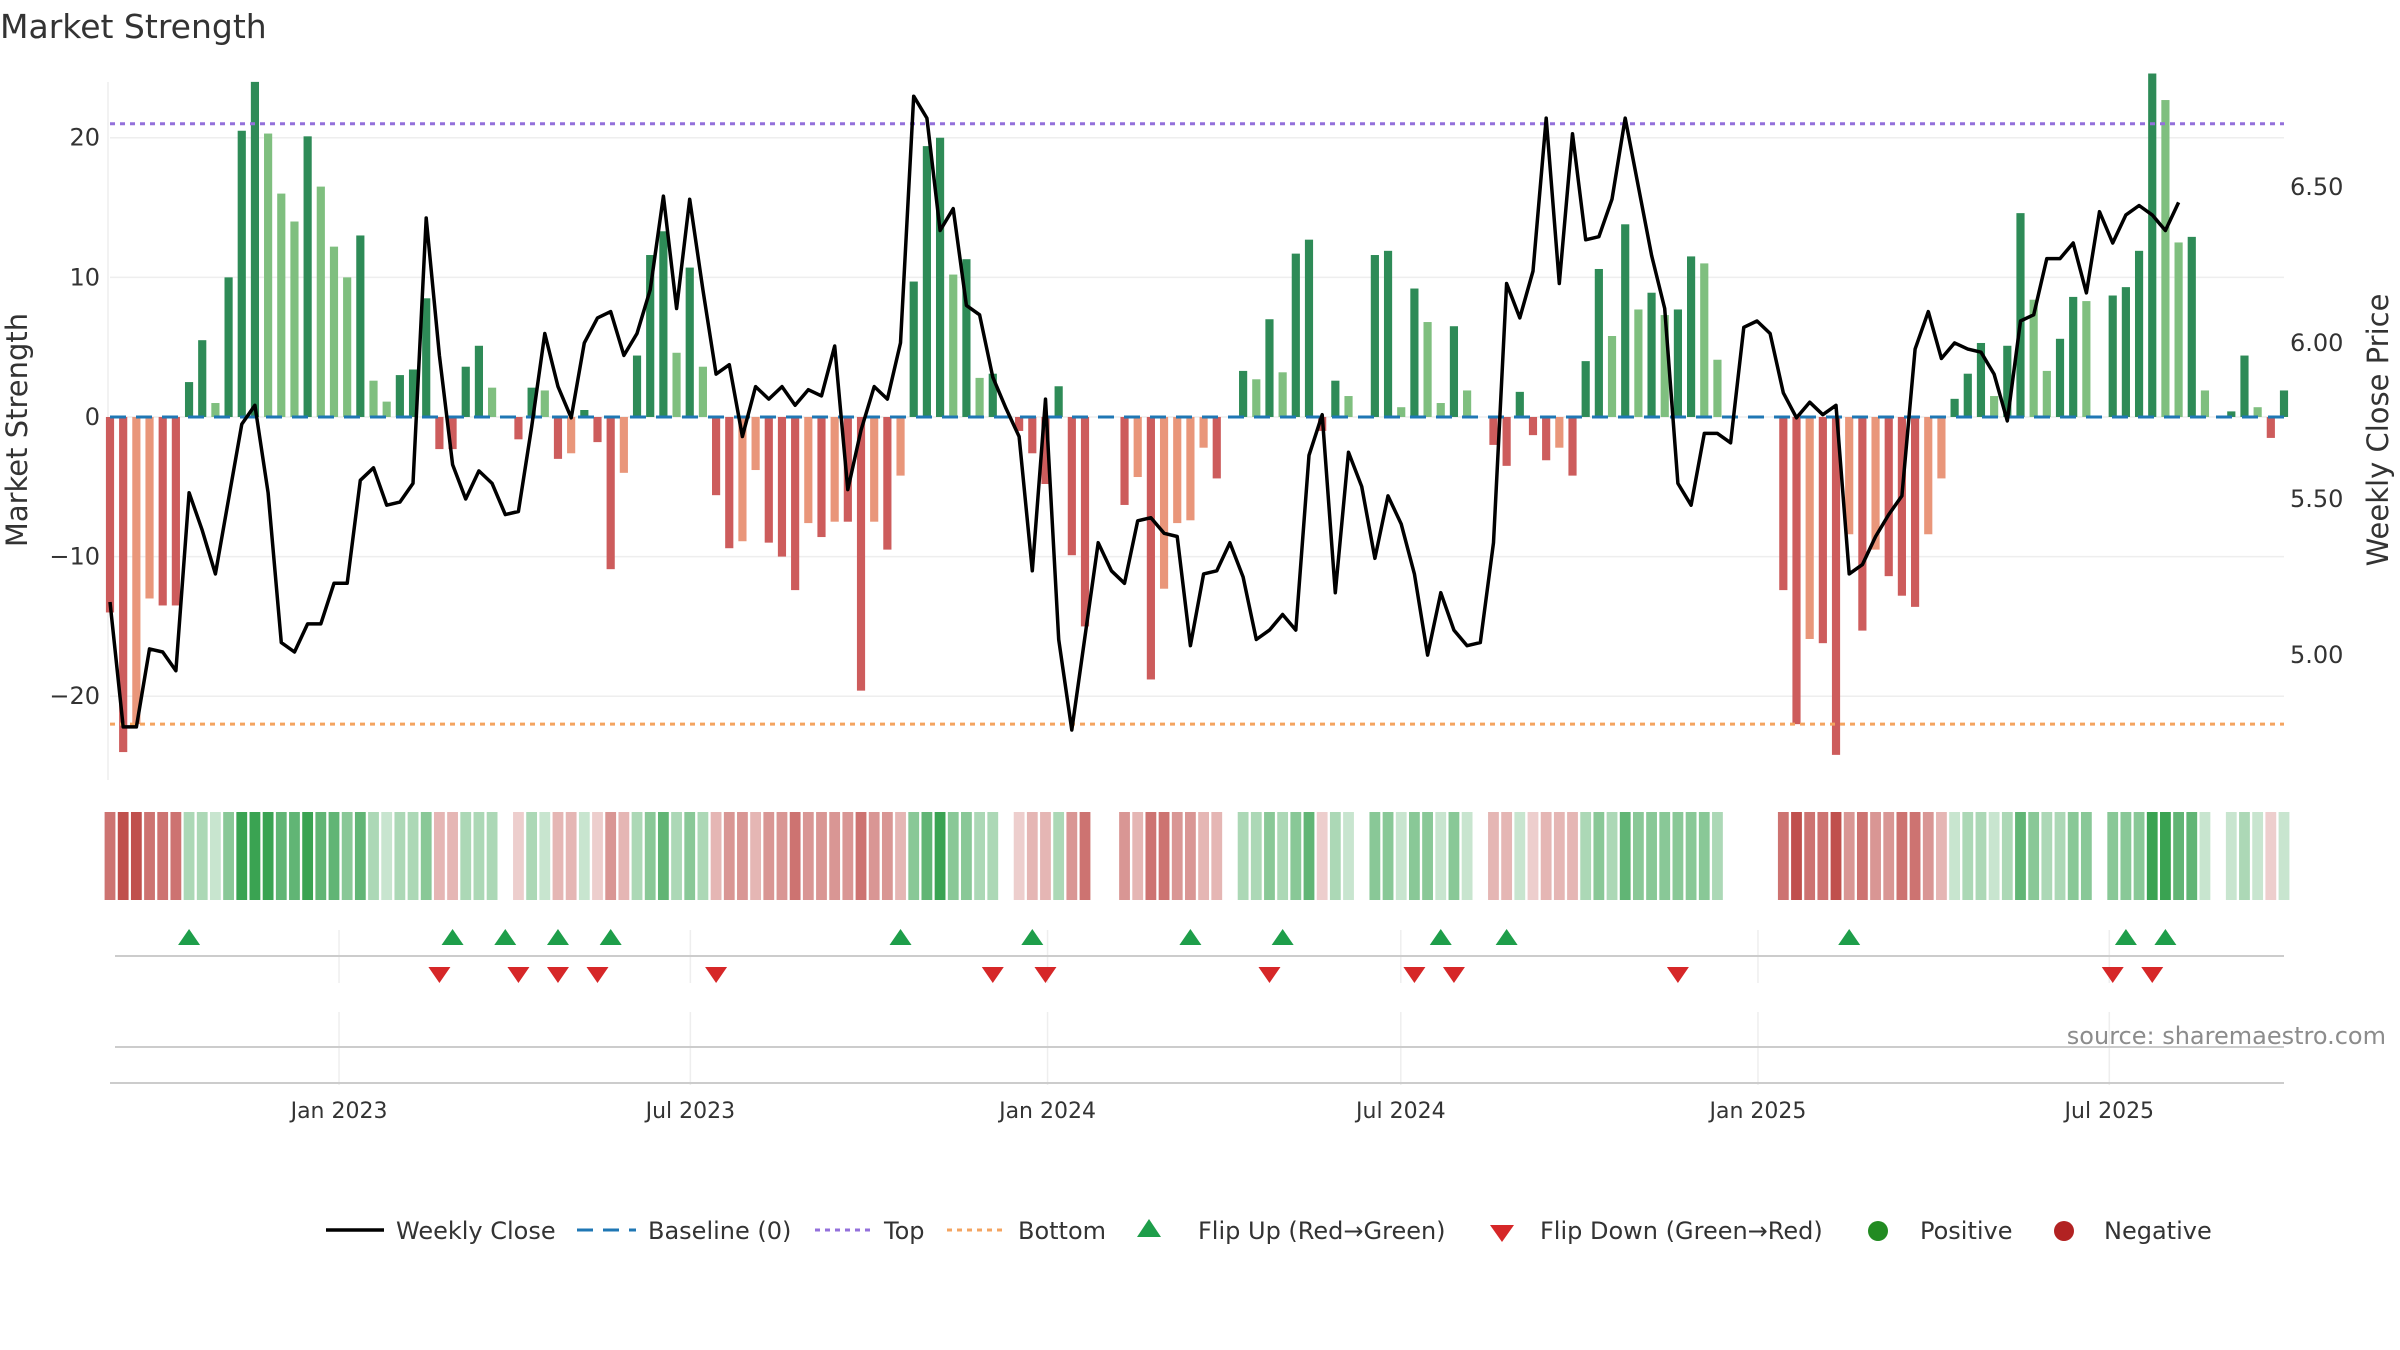 The height and width of the screenshot is (1350, 2400). Describe the element at coordinates (2316, 499) in the screenshot. I see `y2-tick-label: 5.50` at that location.